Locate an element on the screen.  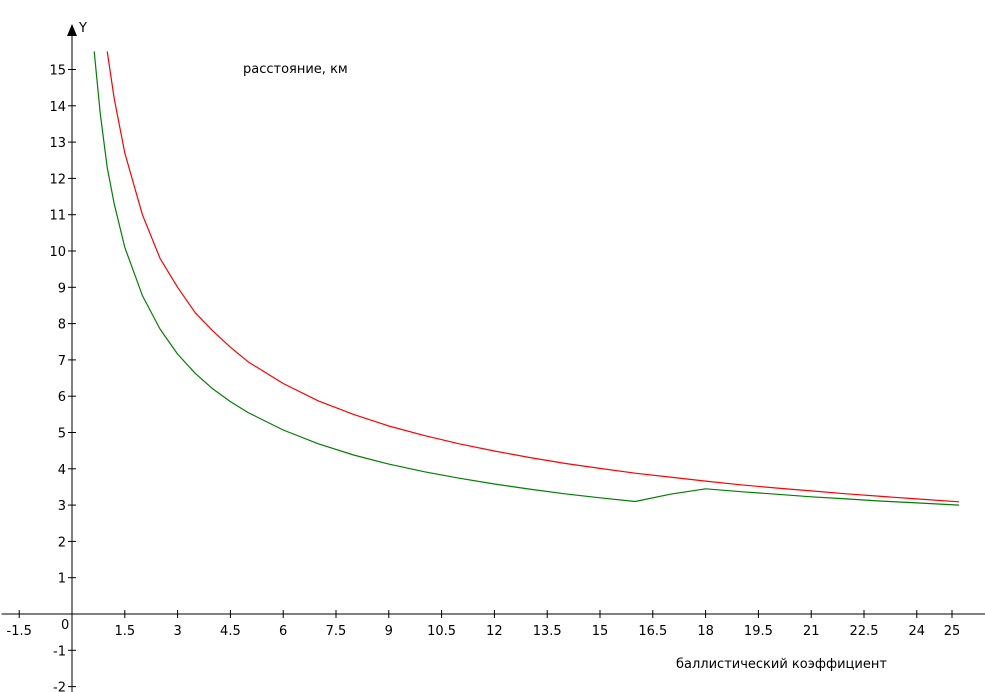
x-tick-label: 13.5 is located at coordinates (547, 631).